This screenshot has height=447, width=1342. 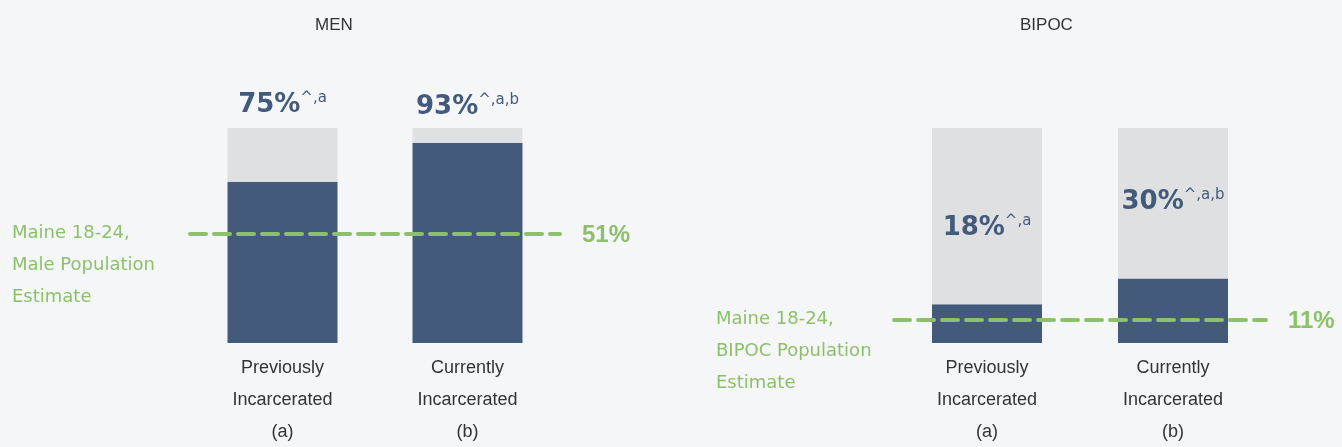 I want to click on chart-title: MEN, so click(x=334, y=24).